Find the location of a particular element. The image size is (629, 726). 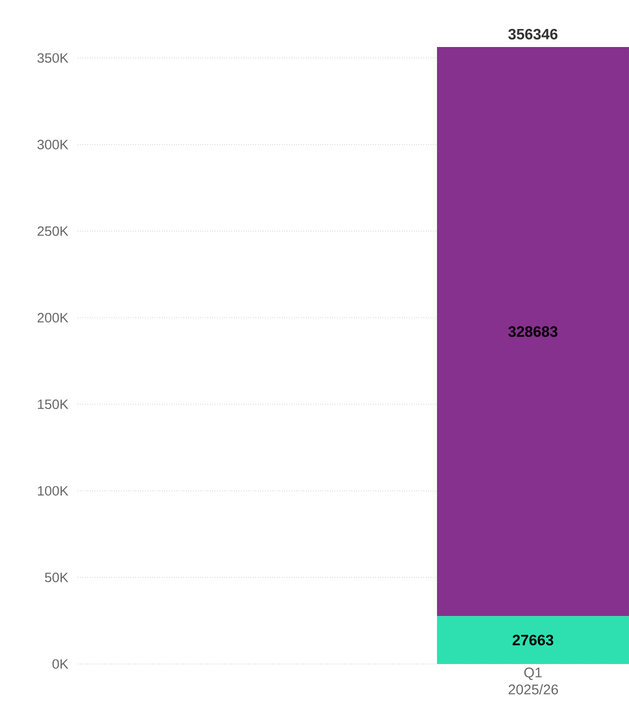

y-tick-label: 300K is located at coordinates (52, 145).